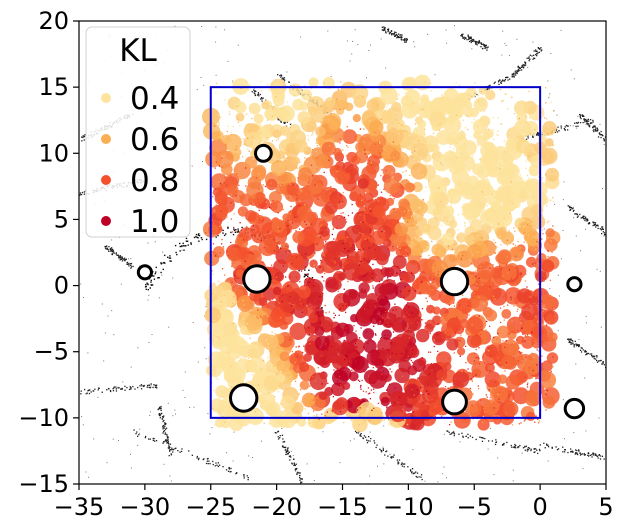  Describe the element at coordinates (210, 507) in the screenshot. I see `x-tick-label: −25` at that location.